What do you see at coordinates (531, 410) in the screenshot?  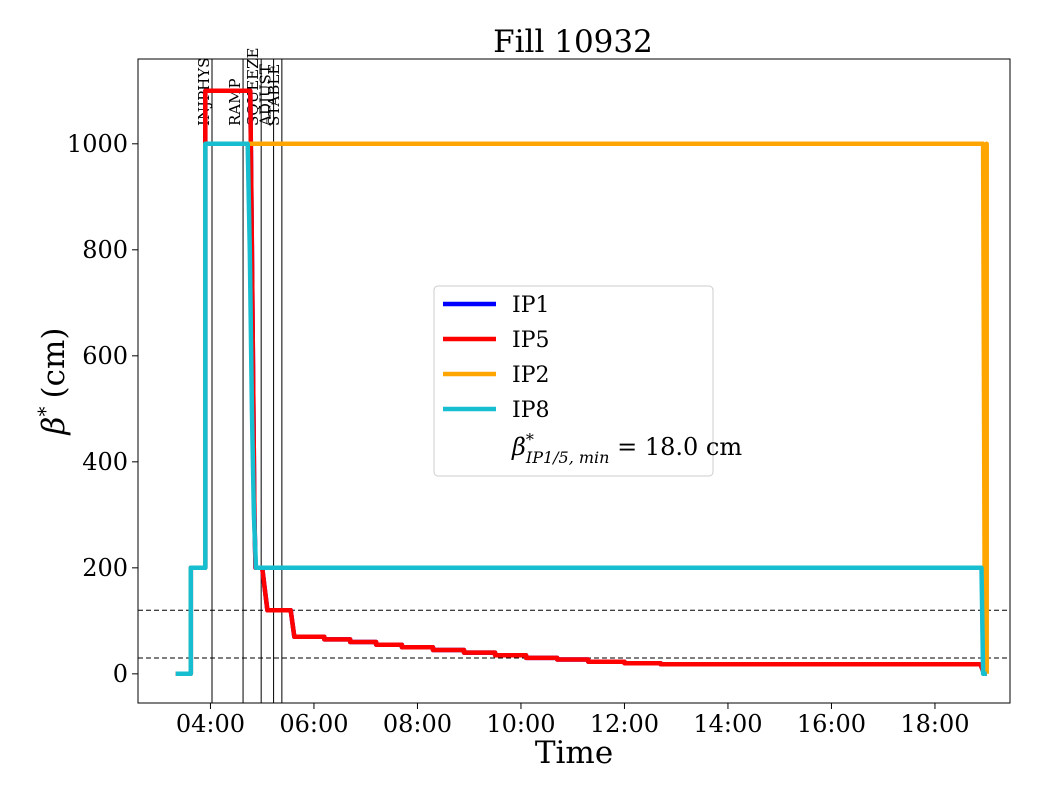 I see `legend-label-ip8: IP8` at bounding box center [531, 410].